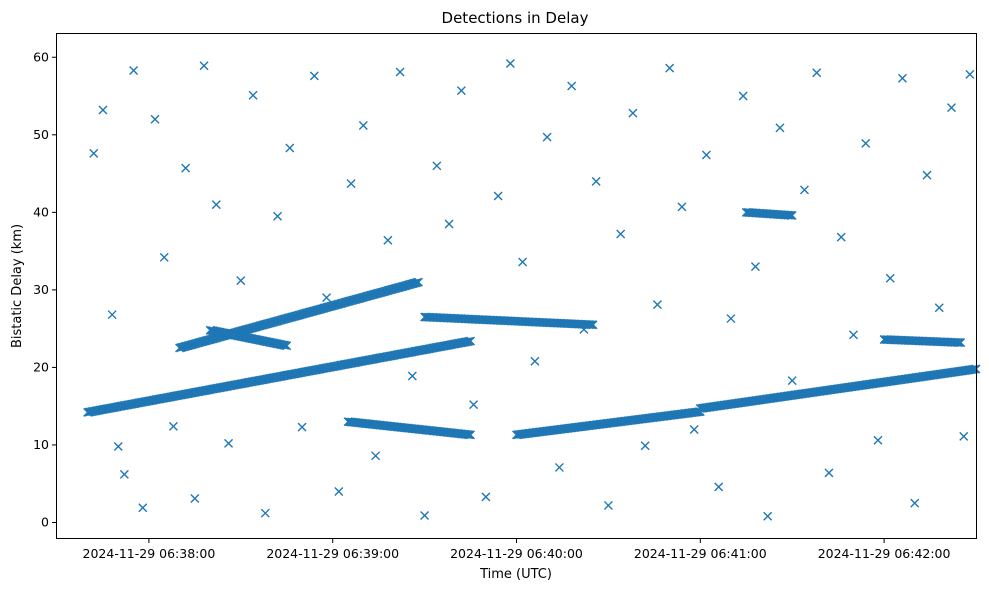  What do you see at coordinates (516, 553) in the screenshot?
I see `x-tick-label: 2024-11-29 06:40:00` at bounding box center [516, 553].